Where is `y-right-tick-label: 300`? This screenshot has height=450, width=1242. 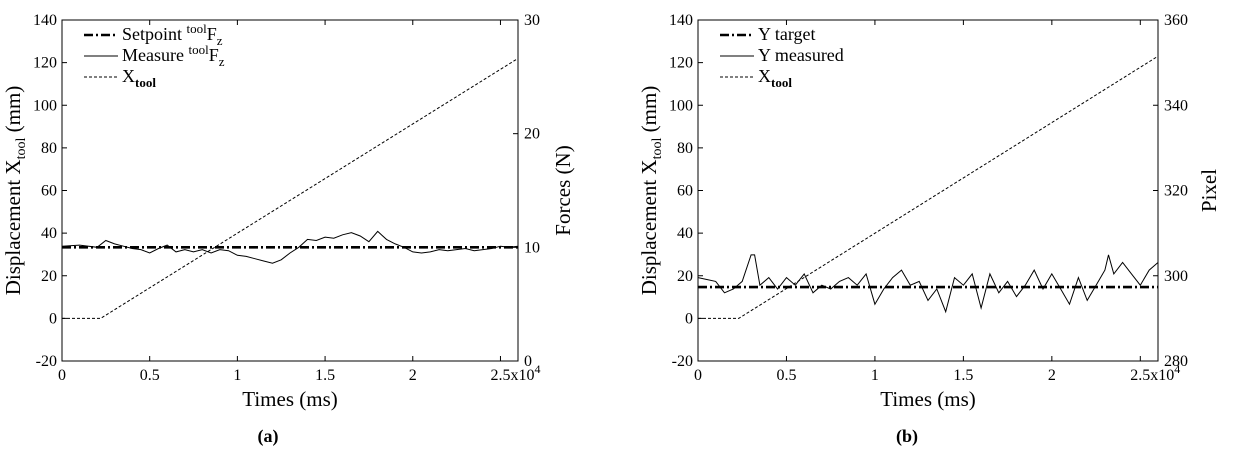 y-right-tick-label: 300 is located at coordinates (1176, 276).